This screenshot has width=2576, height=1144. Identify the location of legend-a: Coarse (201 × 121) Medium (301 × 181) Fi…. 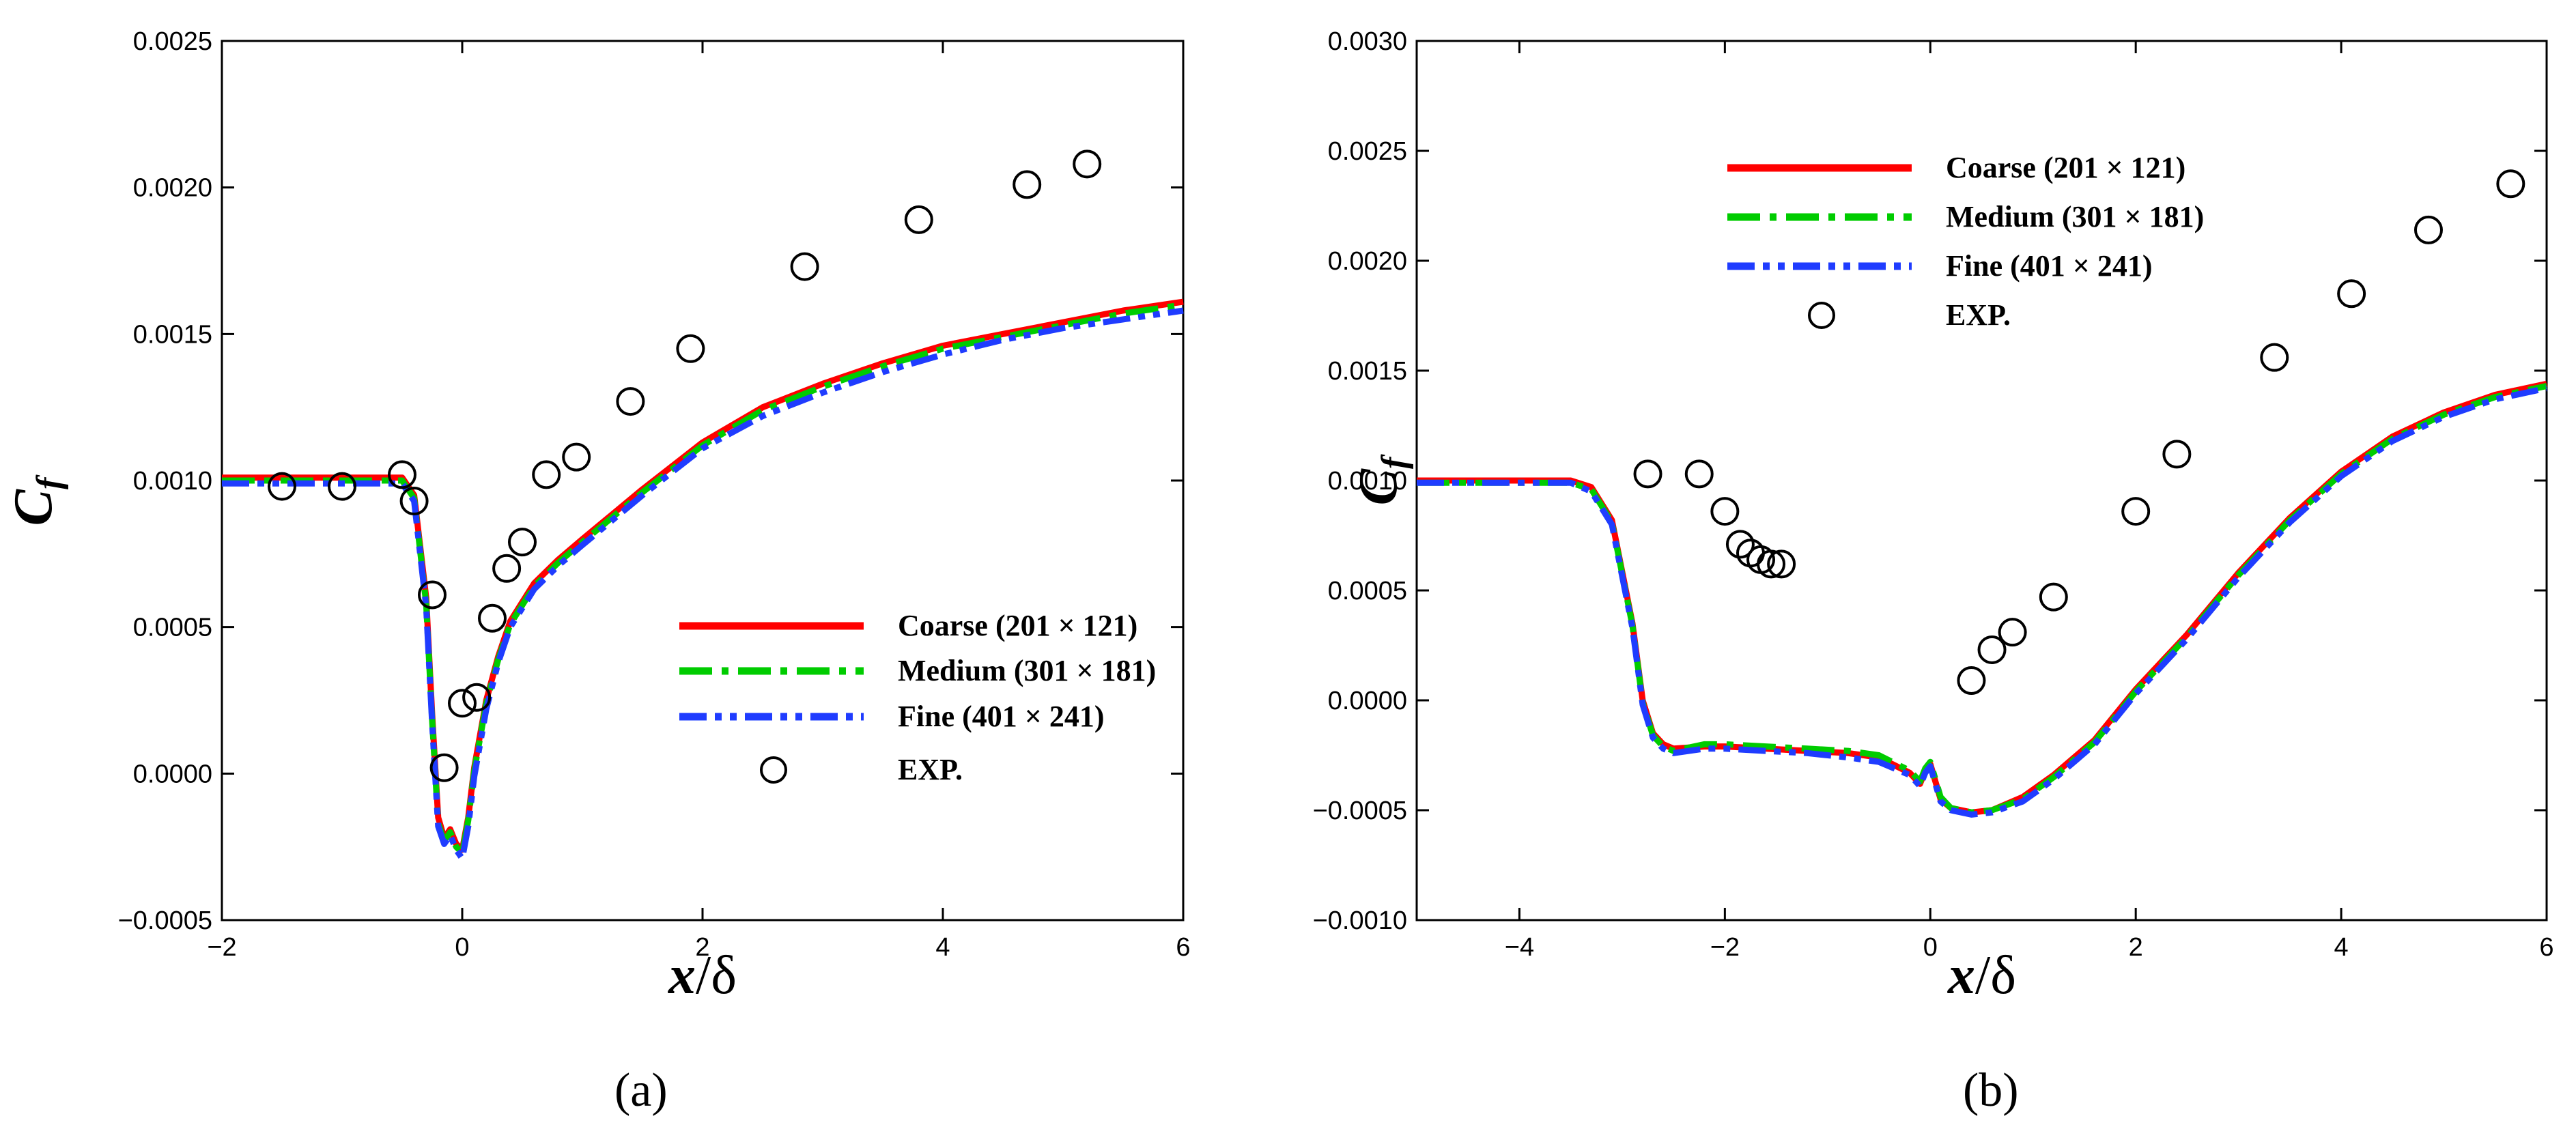
(917, 697).